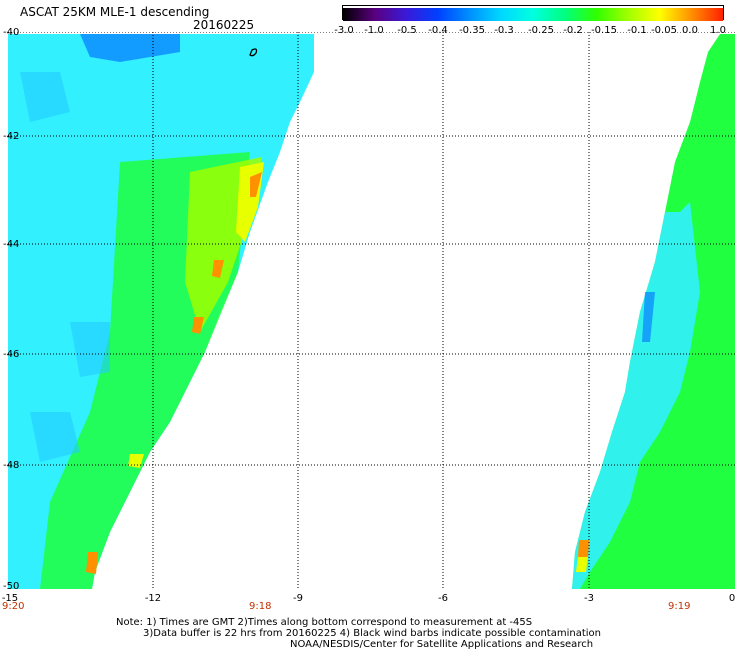 This screenshot has height=650, width=740. Describe the element at coordinates (253, 52) in the screenshot. I see `contamination-barb-icon` at that location.